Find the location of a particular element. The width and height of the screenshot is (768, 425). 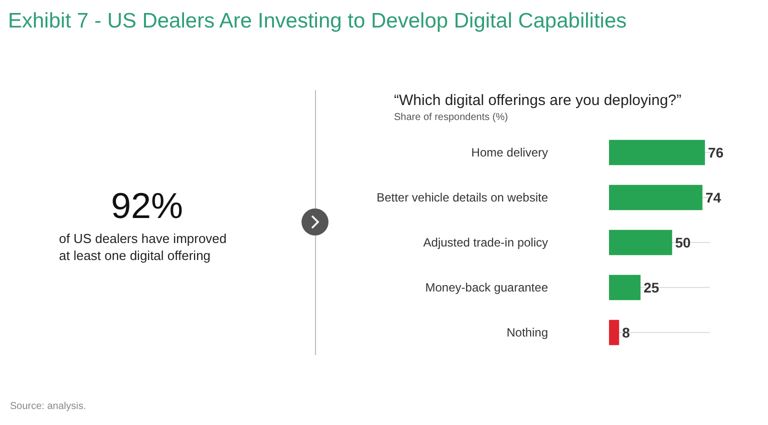

y-tick-label: Nothing is located at coordinates (527, 333).